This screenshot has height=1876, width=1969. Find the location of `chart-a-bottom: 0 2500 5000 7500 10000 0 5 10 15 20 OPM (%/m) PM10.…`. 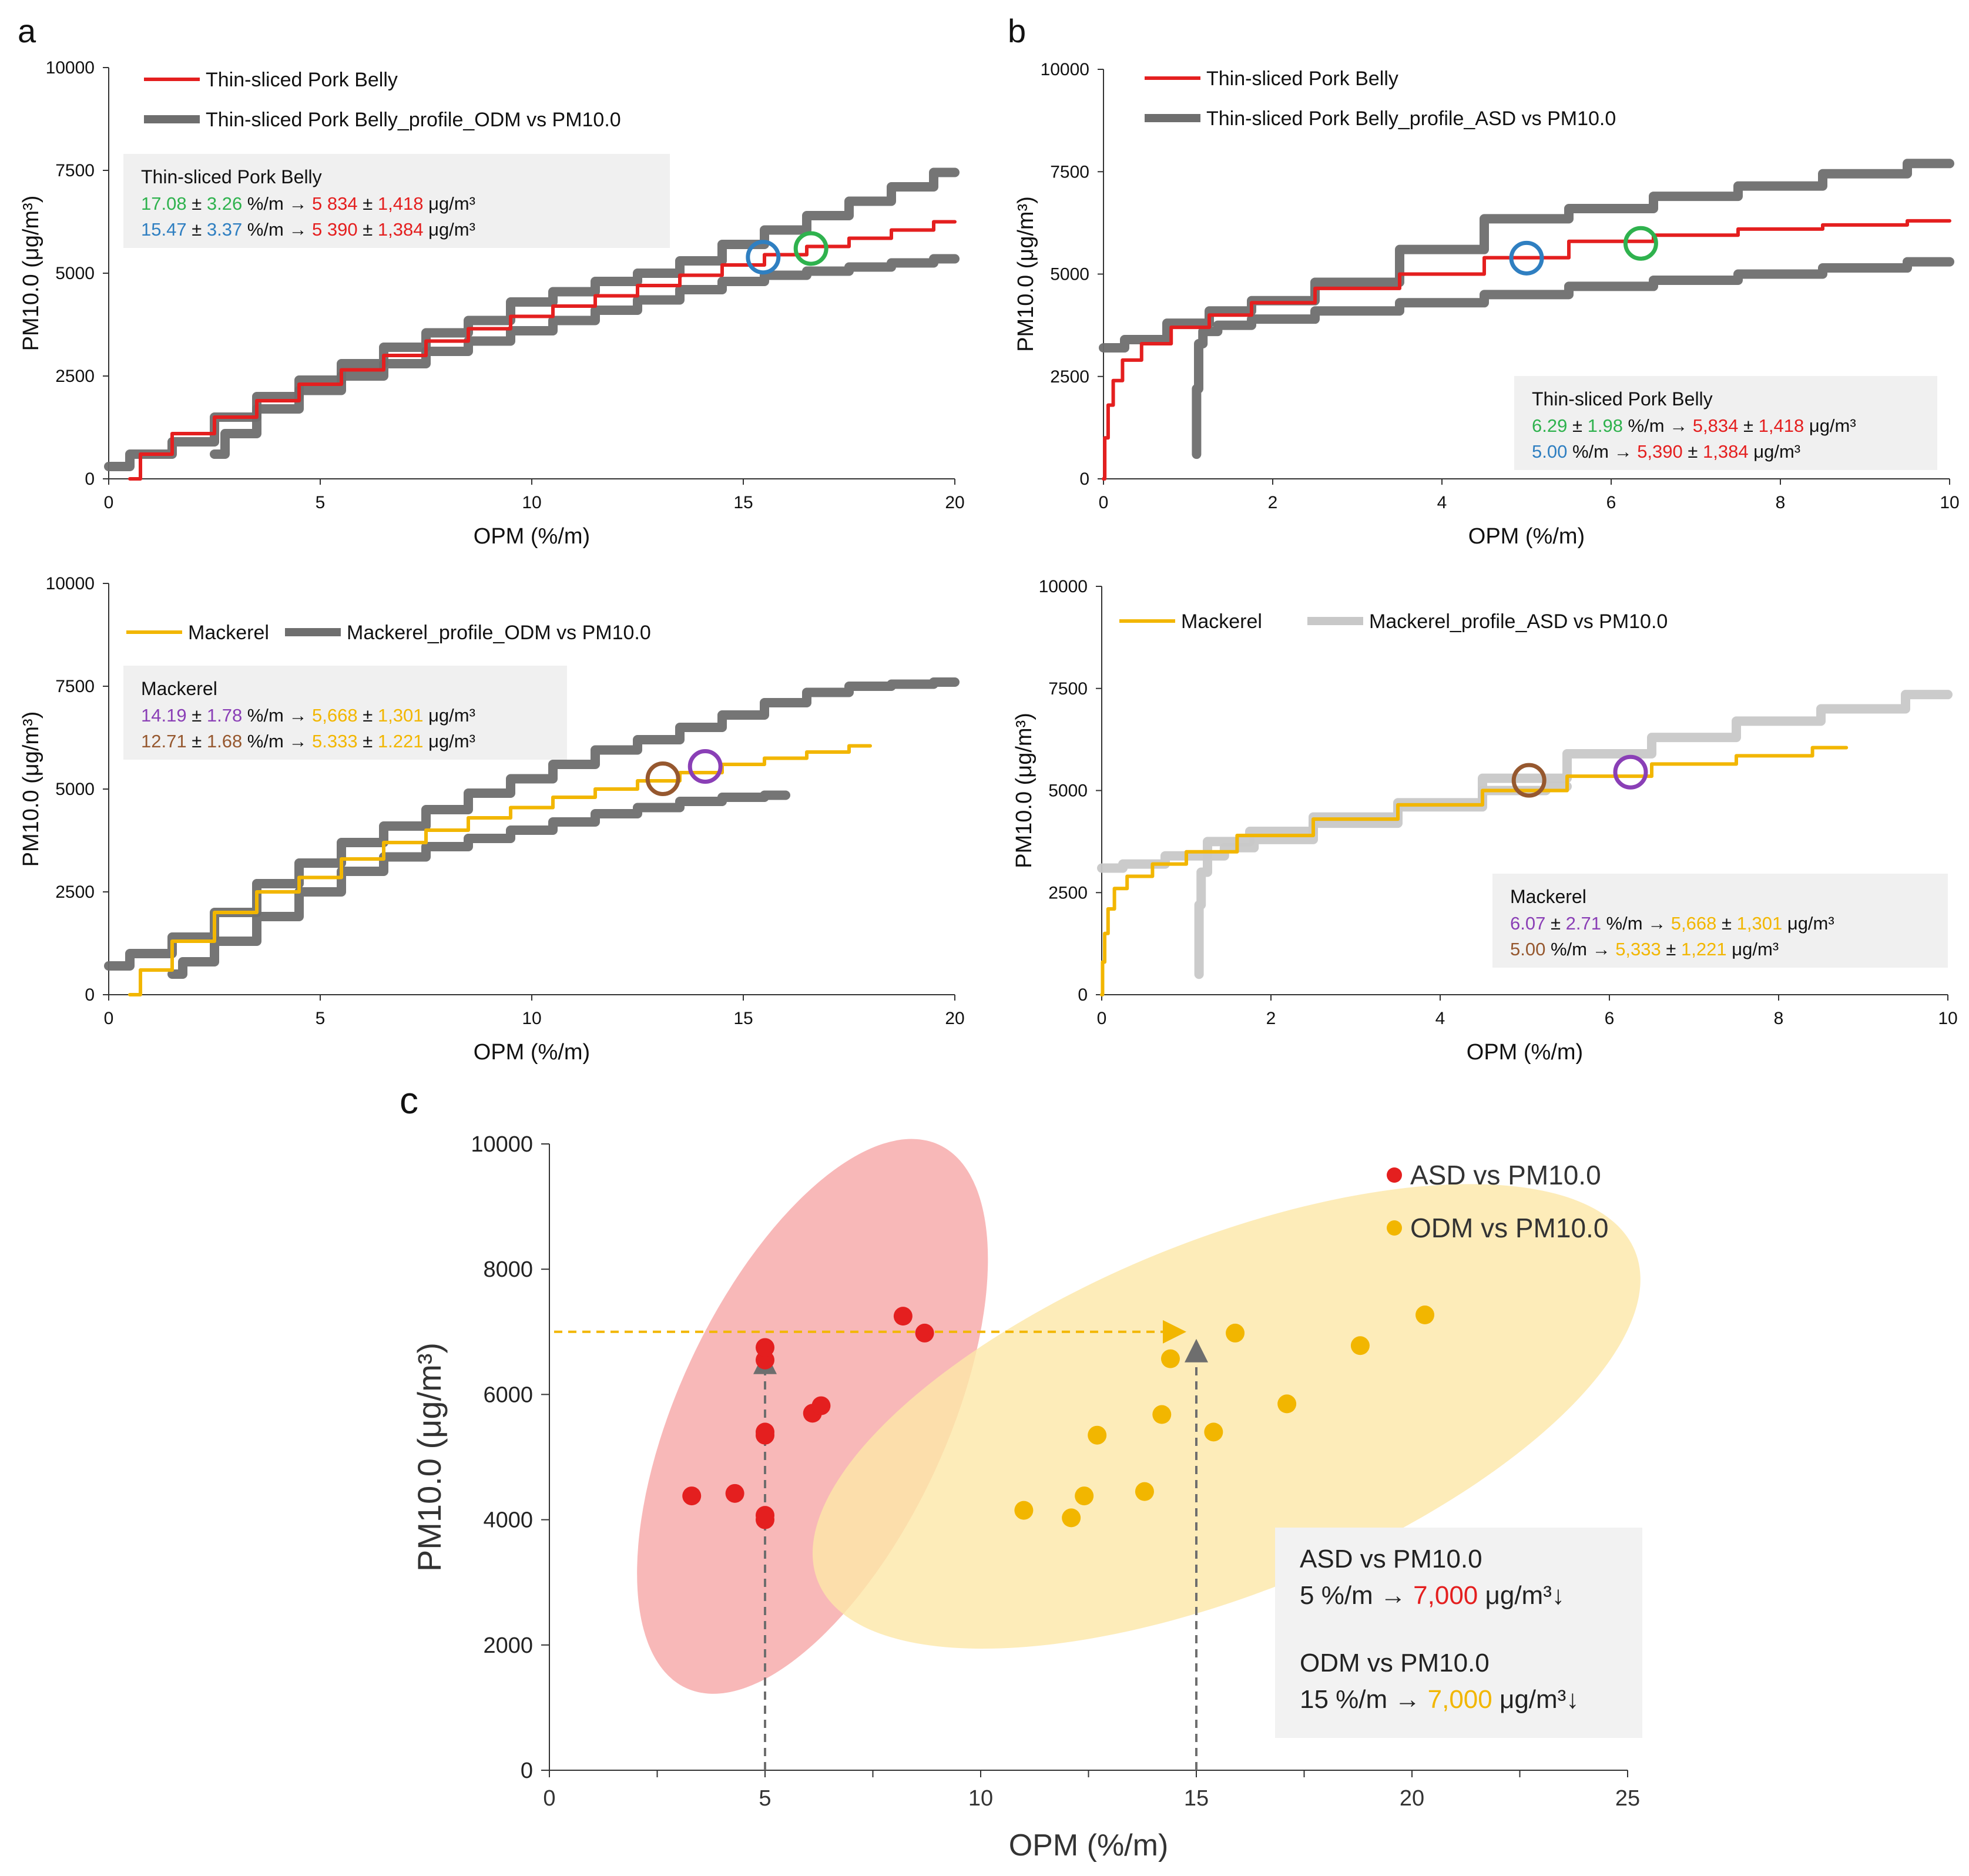

chart-a-bottom: 0 2500 5000 7500 10000 0 5 10 15 20 OPM (%/m) PM10.… is located at coordinates (492, 819).